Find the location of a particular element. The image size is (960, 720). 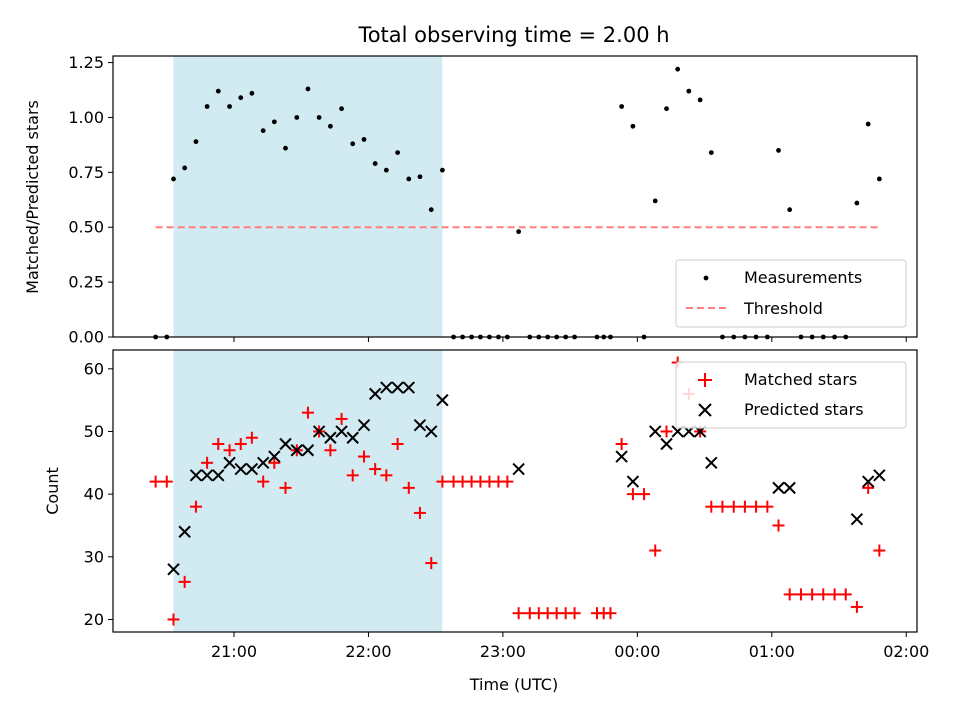

x-tick-label: 00:00 is located at coordinates (637, 651).